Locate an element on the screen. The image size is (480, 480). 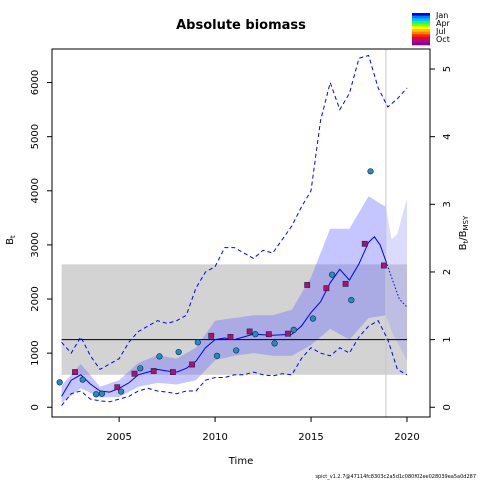
y-tick-label: 4000 is located at coordinates (35, 190).